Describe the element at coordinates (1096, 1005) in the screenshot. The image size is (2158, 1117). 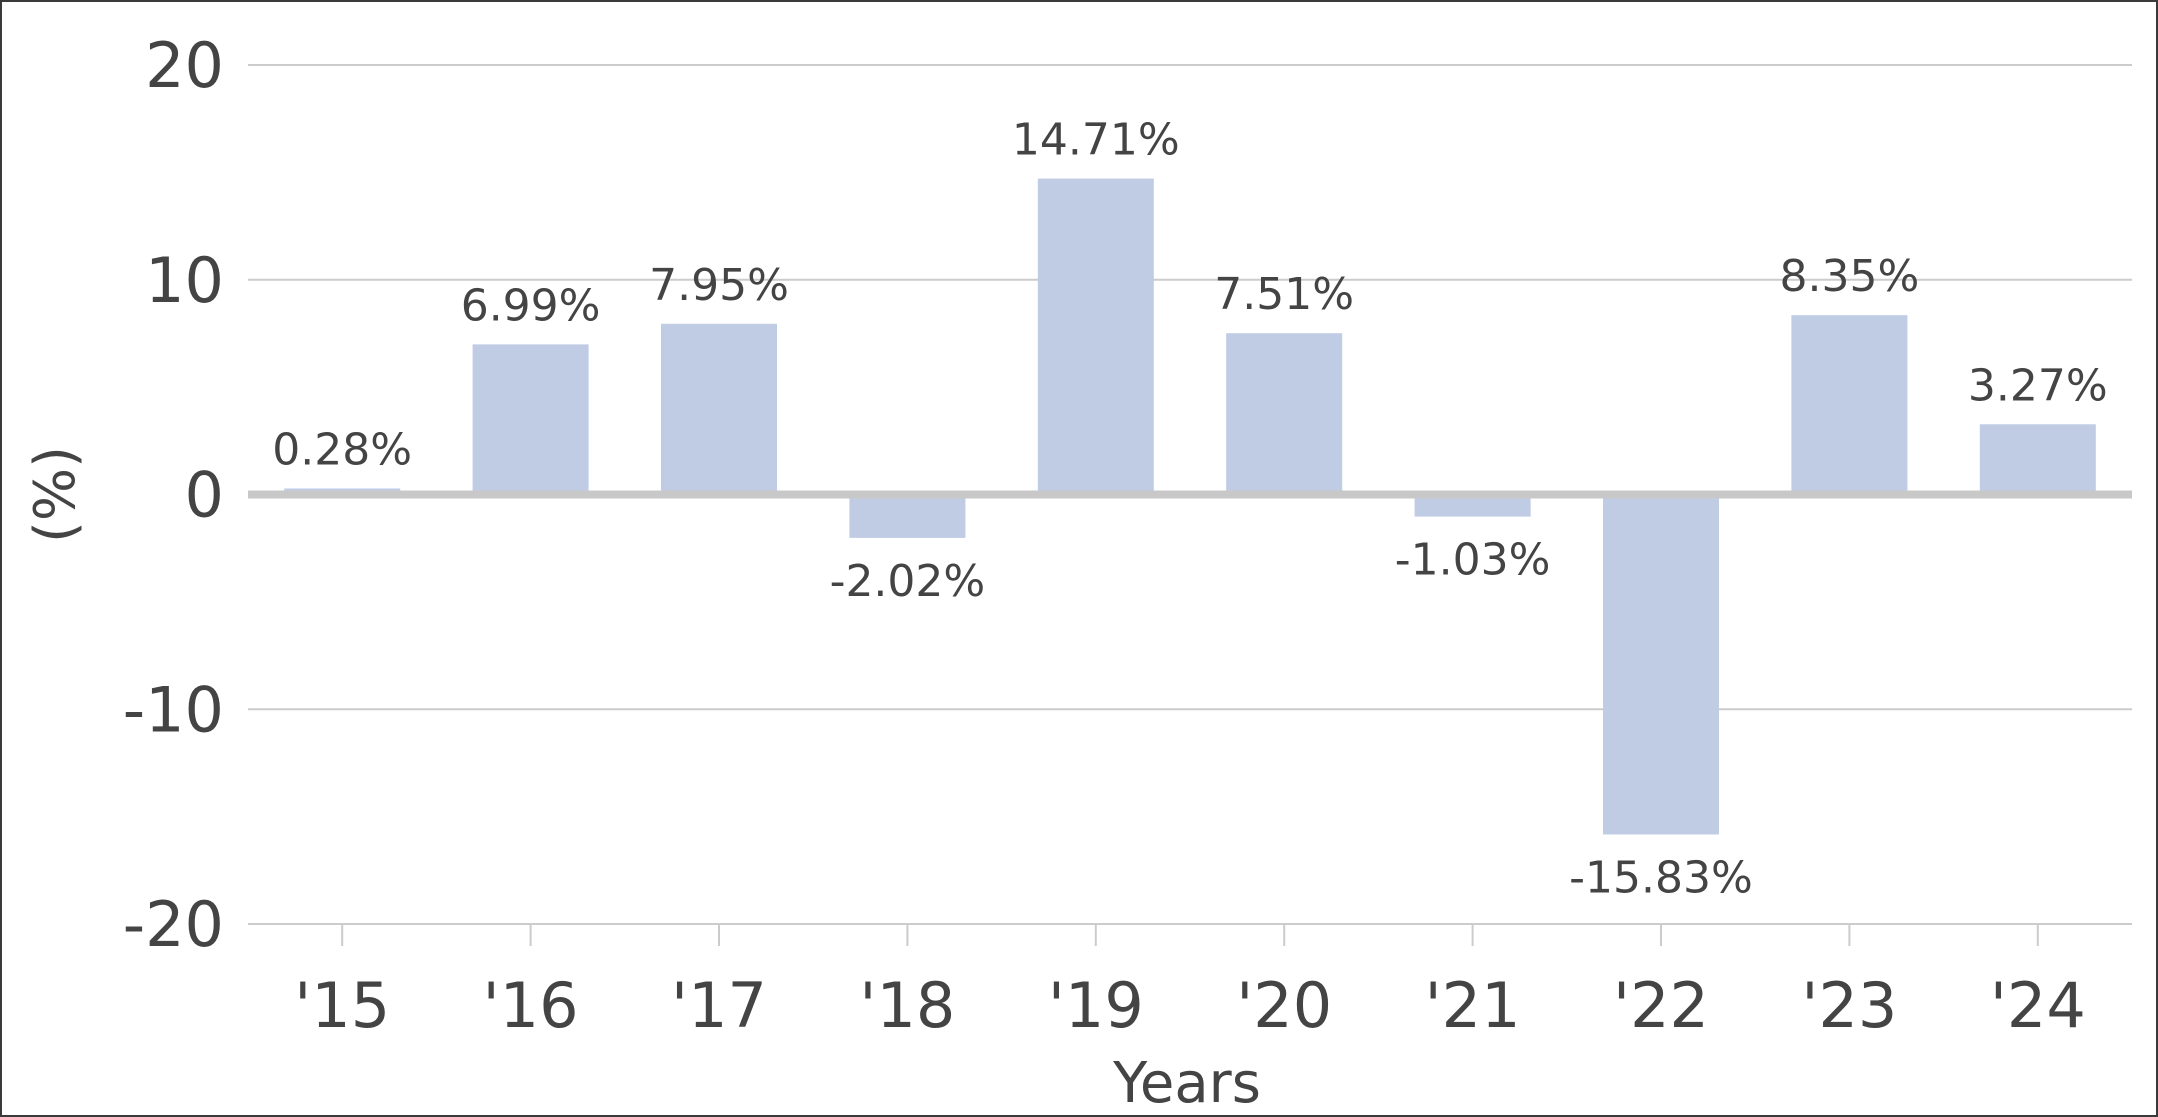
I see `x-tick-label: '19` at that location.